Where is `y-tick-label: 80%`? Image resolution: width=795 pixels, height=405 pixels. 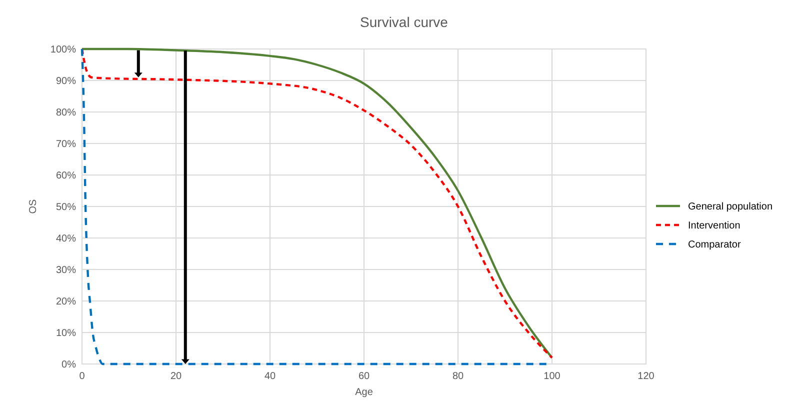
y-tick-label: 80% is located at coordinates (66, 113).